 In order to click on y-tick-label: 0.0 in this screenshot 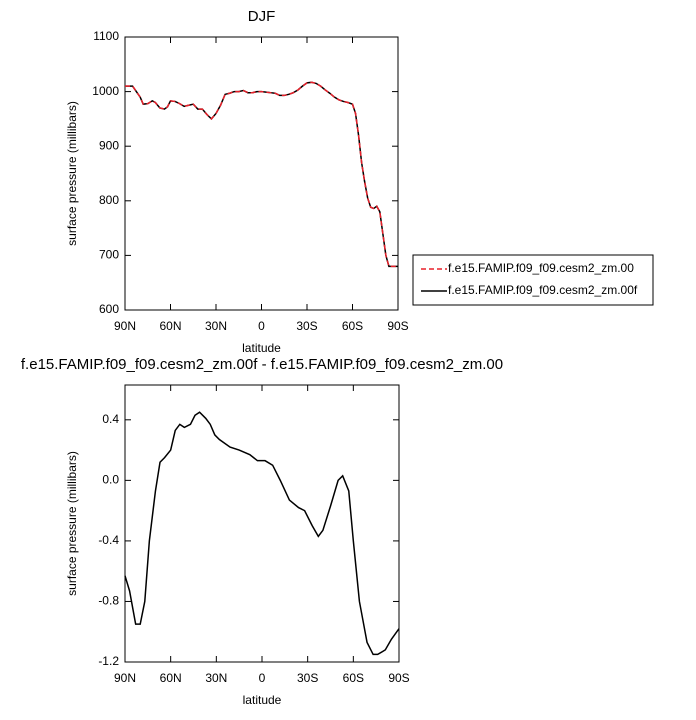, I will do `click(110, 480)`.